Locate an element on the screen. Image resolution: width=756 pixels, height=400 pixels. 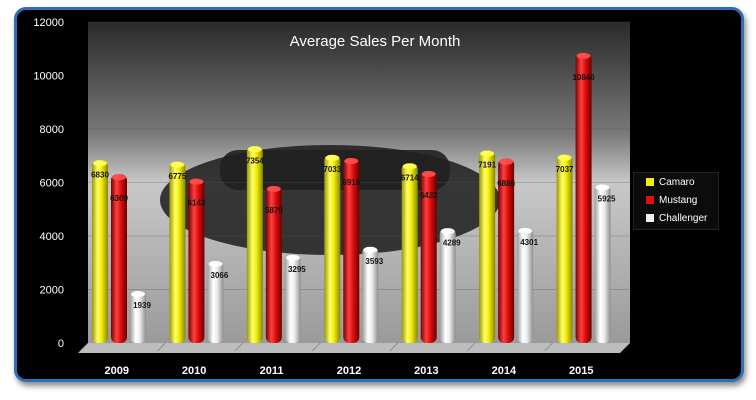
data-label-mustang-2011: 5870 is located at coordinates (274, 210).